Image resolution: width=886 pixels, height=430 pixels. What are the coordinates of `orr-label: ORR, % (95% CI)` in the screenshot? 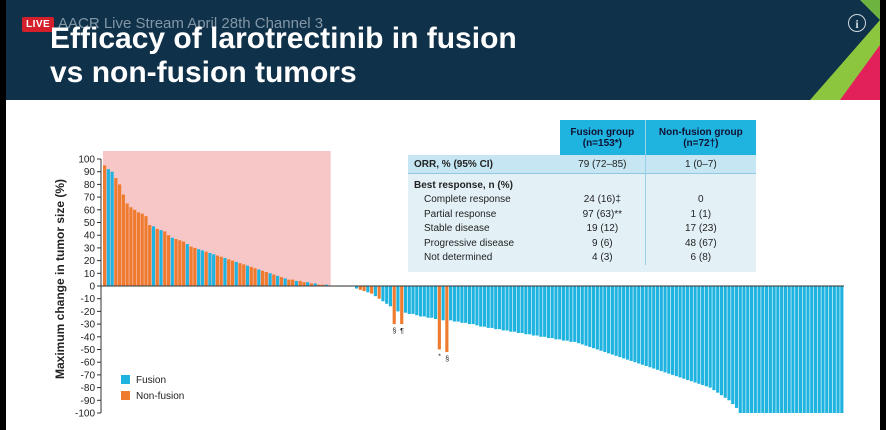 It's located at (484, 164).